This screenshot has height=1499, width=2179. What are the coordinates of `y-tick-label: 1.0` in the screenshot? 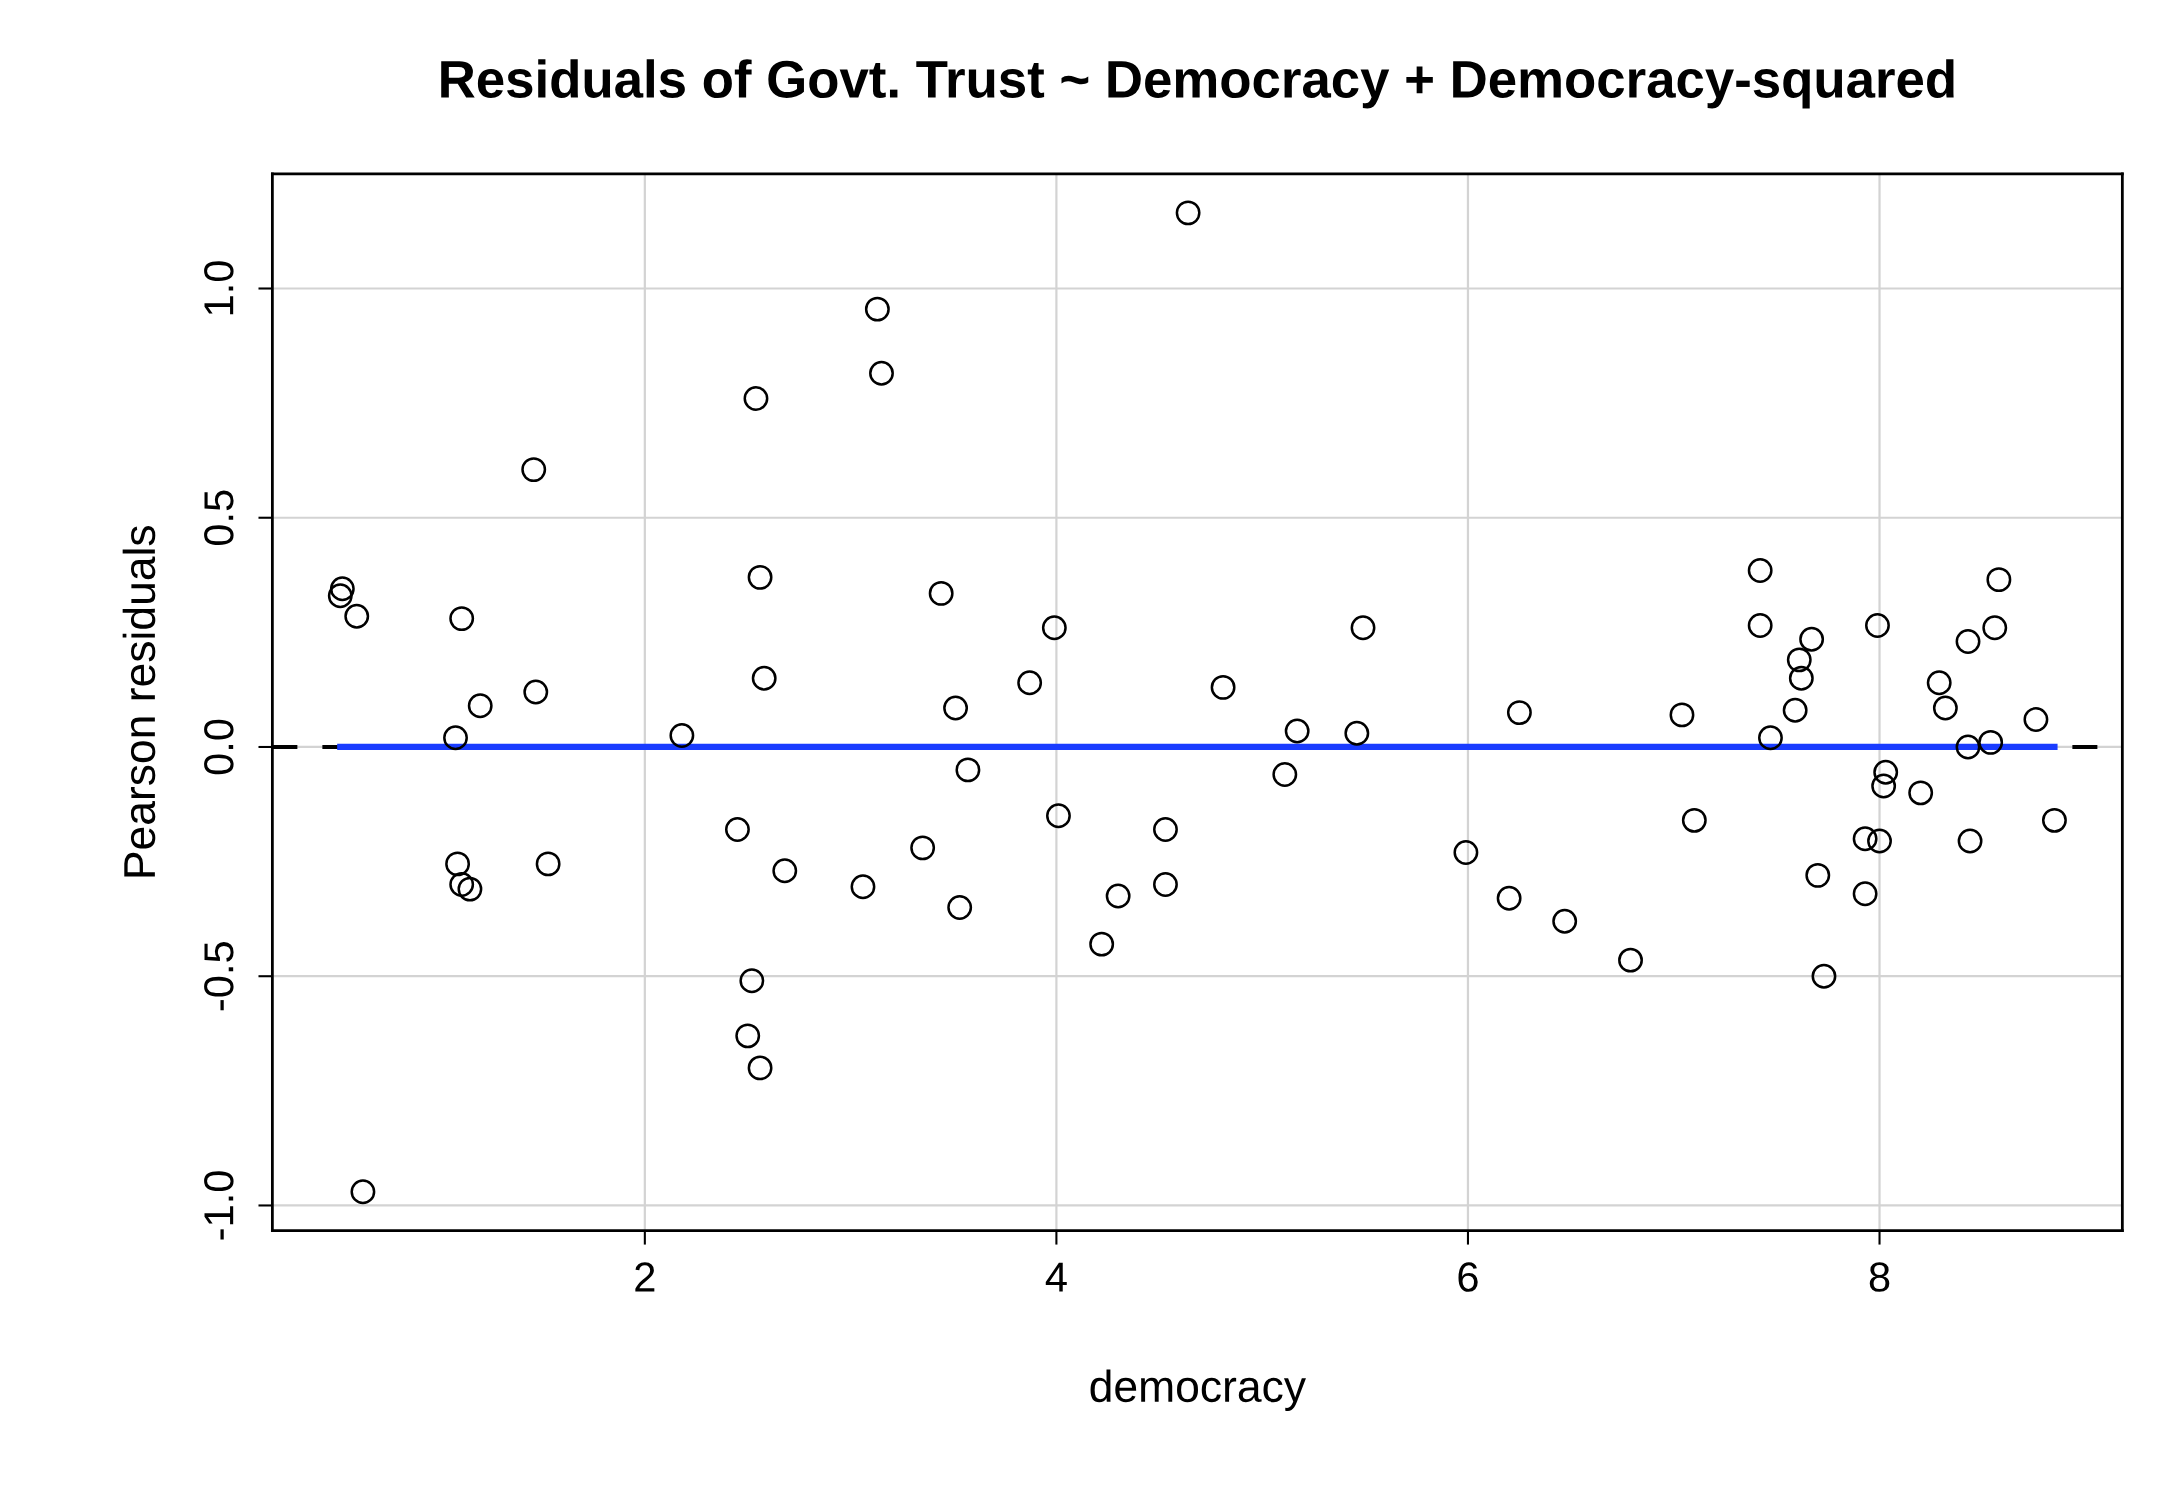 It's located at (219, 288).